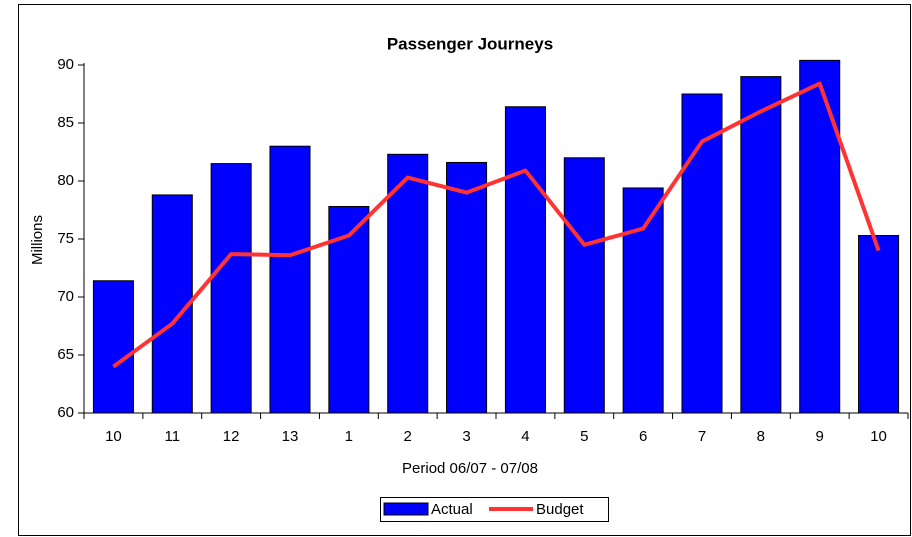  What do you see at coordinates (643, 436) in the screenshot?
I see `x-tick-label: 6` at bounding box center [643, 436].